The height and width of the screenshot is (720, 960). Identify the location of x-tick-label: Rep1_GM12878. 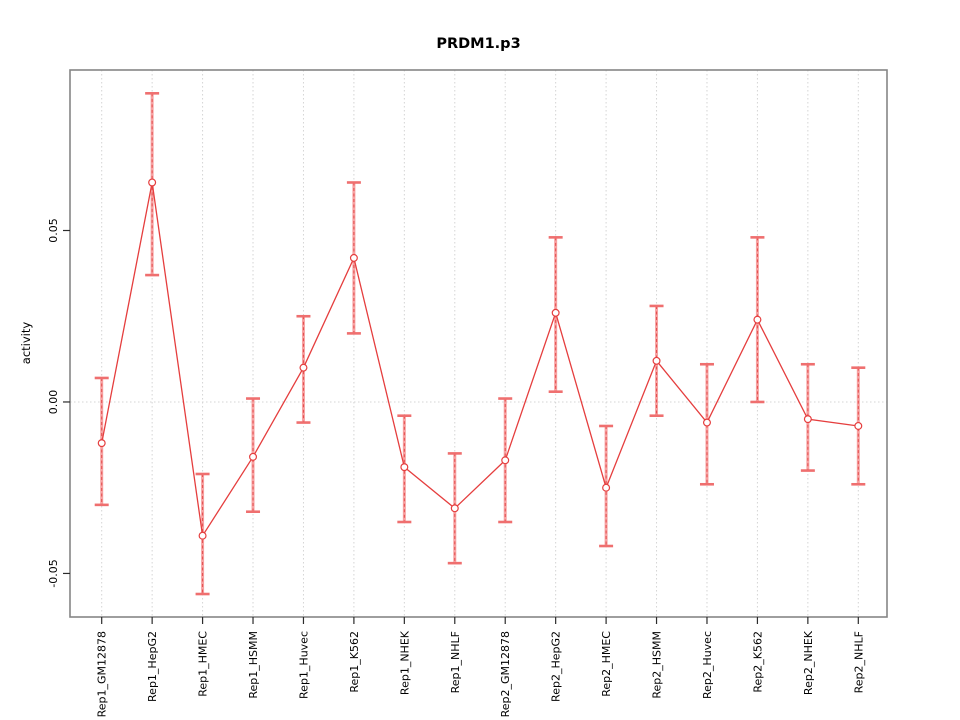
(102, 674).